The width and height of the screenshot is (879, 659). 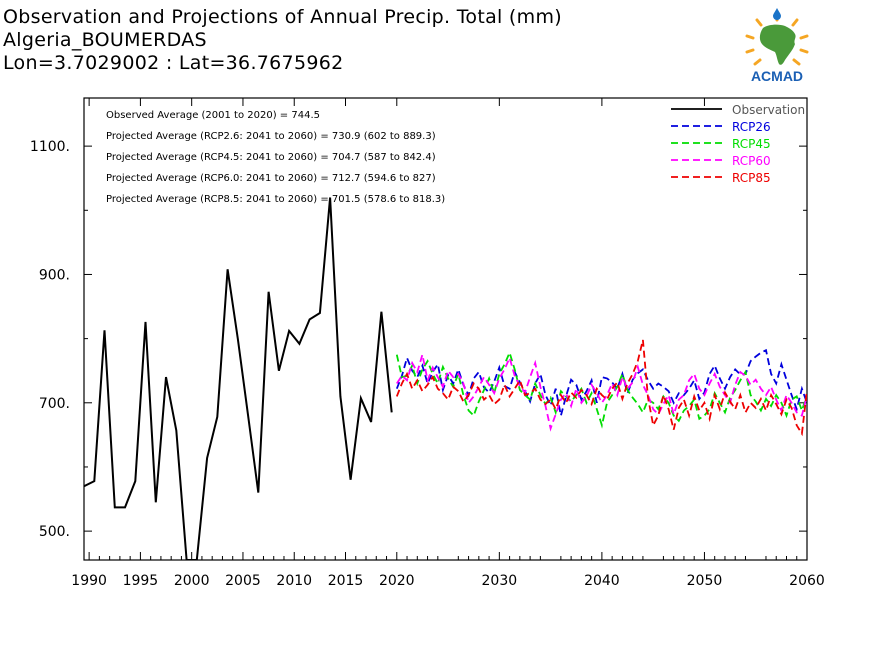 I want to click on series-line-rcp60, so click(x=601, y=393).